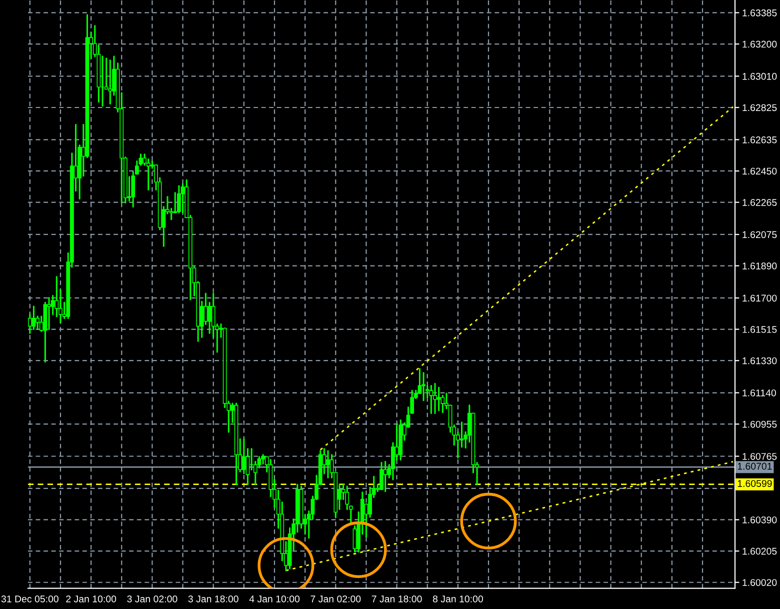 The width and height of the screenshot is (780, 609). Describe the element at coordinates (152, 598) in the screenshot. I see `x-tick-label: 3 Jan 02:00` at that location.